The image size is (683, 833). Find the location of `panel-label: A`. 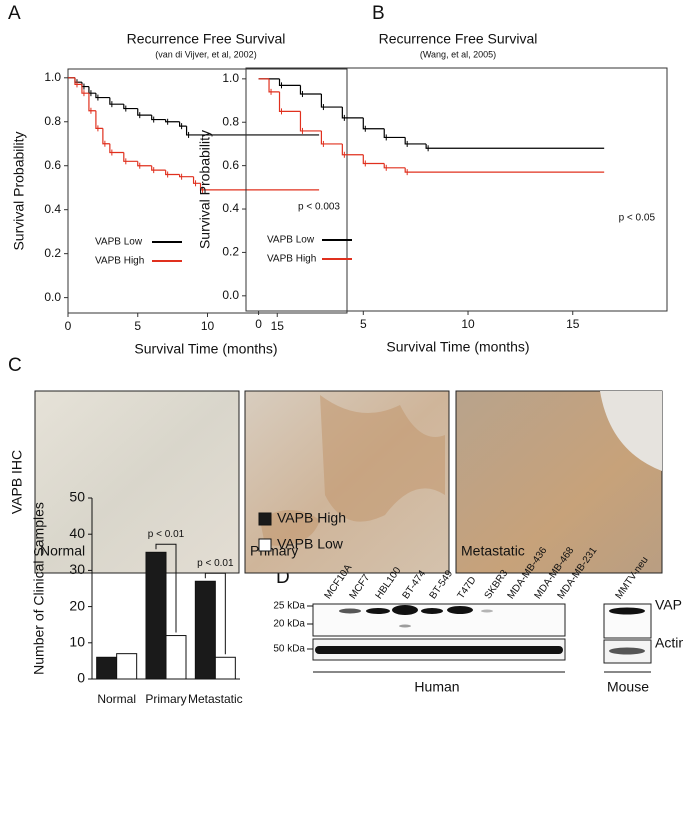

panel-label: A is located at coordinates (14, 13).